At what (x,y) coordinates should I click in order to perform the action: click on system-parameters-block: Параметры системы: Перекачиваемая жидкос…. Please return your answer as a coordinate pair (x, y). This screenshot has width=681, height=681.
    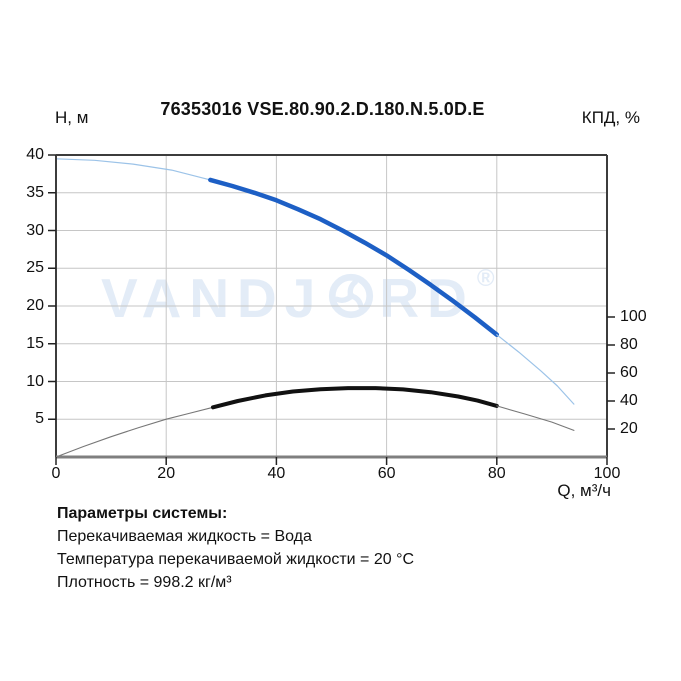
    Looking at the image, I should click on (235, 548).